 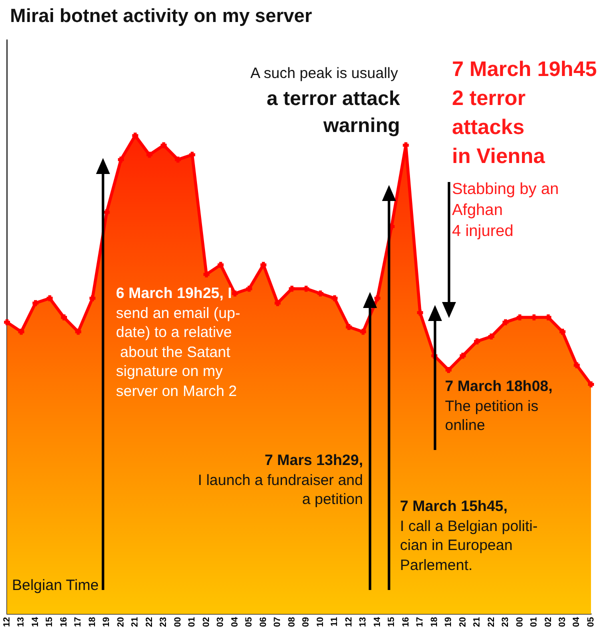 I want to click on x-tick-label: 07, so click(x=277, y=622).